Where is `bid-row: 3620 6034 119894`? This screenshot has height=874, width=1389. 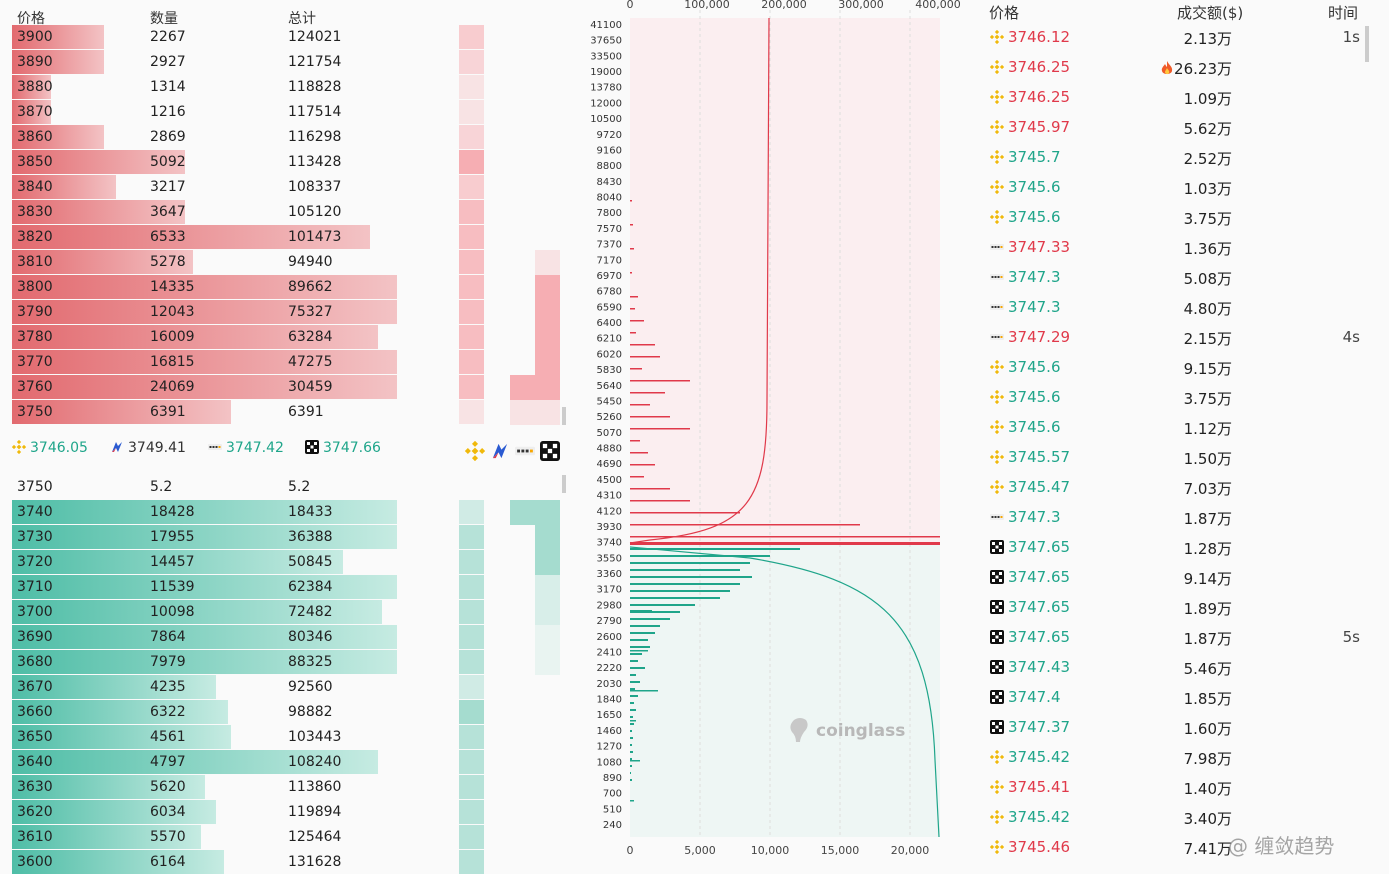 bid-row: 3620 6034 119894 is located at coordinates (204, 812).